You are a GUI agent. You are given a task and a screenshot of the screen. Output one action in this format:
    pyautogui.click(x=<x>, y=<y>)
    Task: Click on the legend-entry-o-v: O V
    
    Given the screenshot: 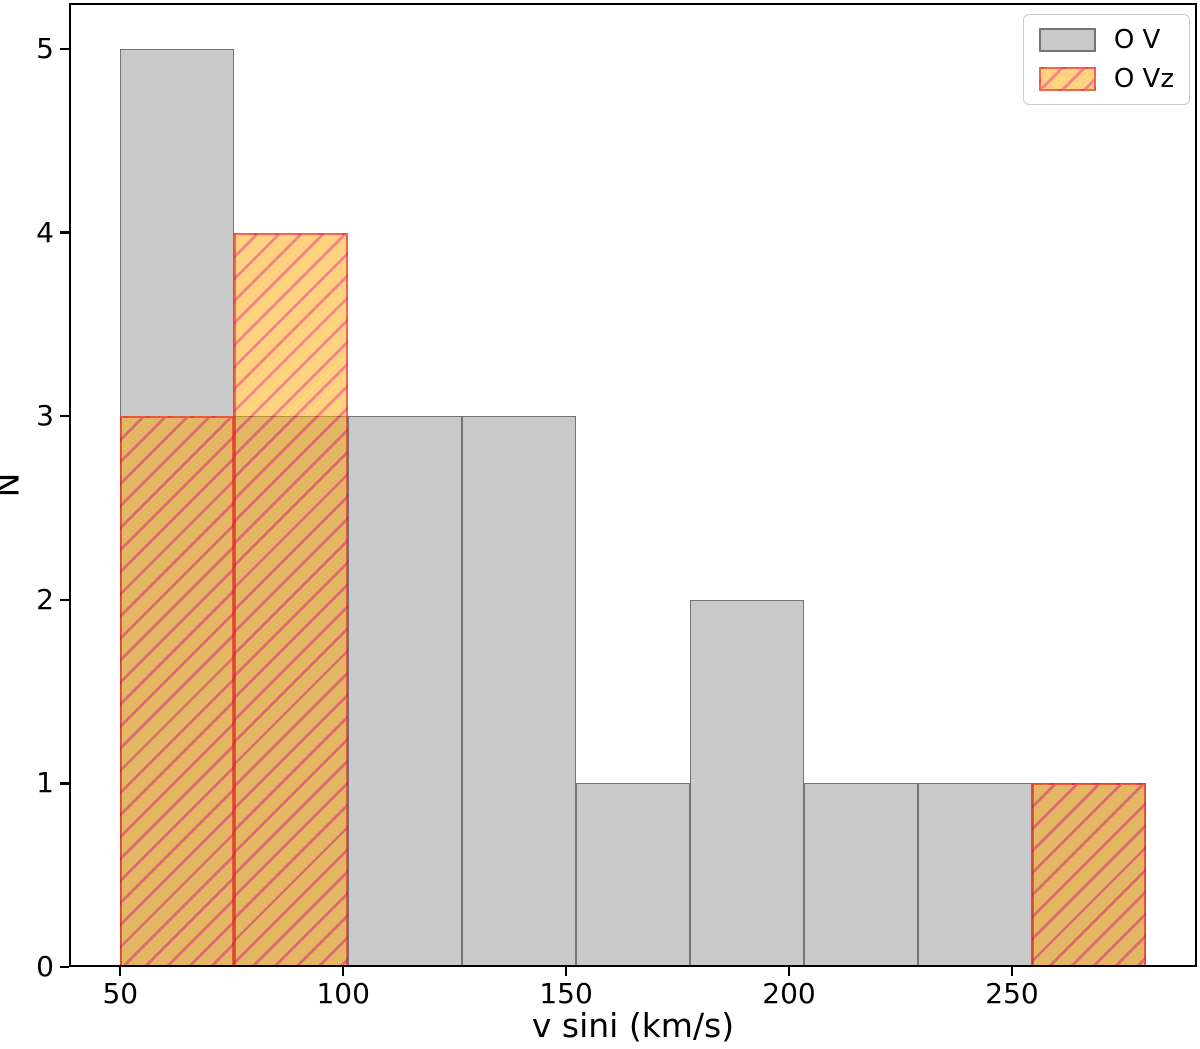 What is the action you would take?
    pyautogui.click(x=1106, y=40)
    